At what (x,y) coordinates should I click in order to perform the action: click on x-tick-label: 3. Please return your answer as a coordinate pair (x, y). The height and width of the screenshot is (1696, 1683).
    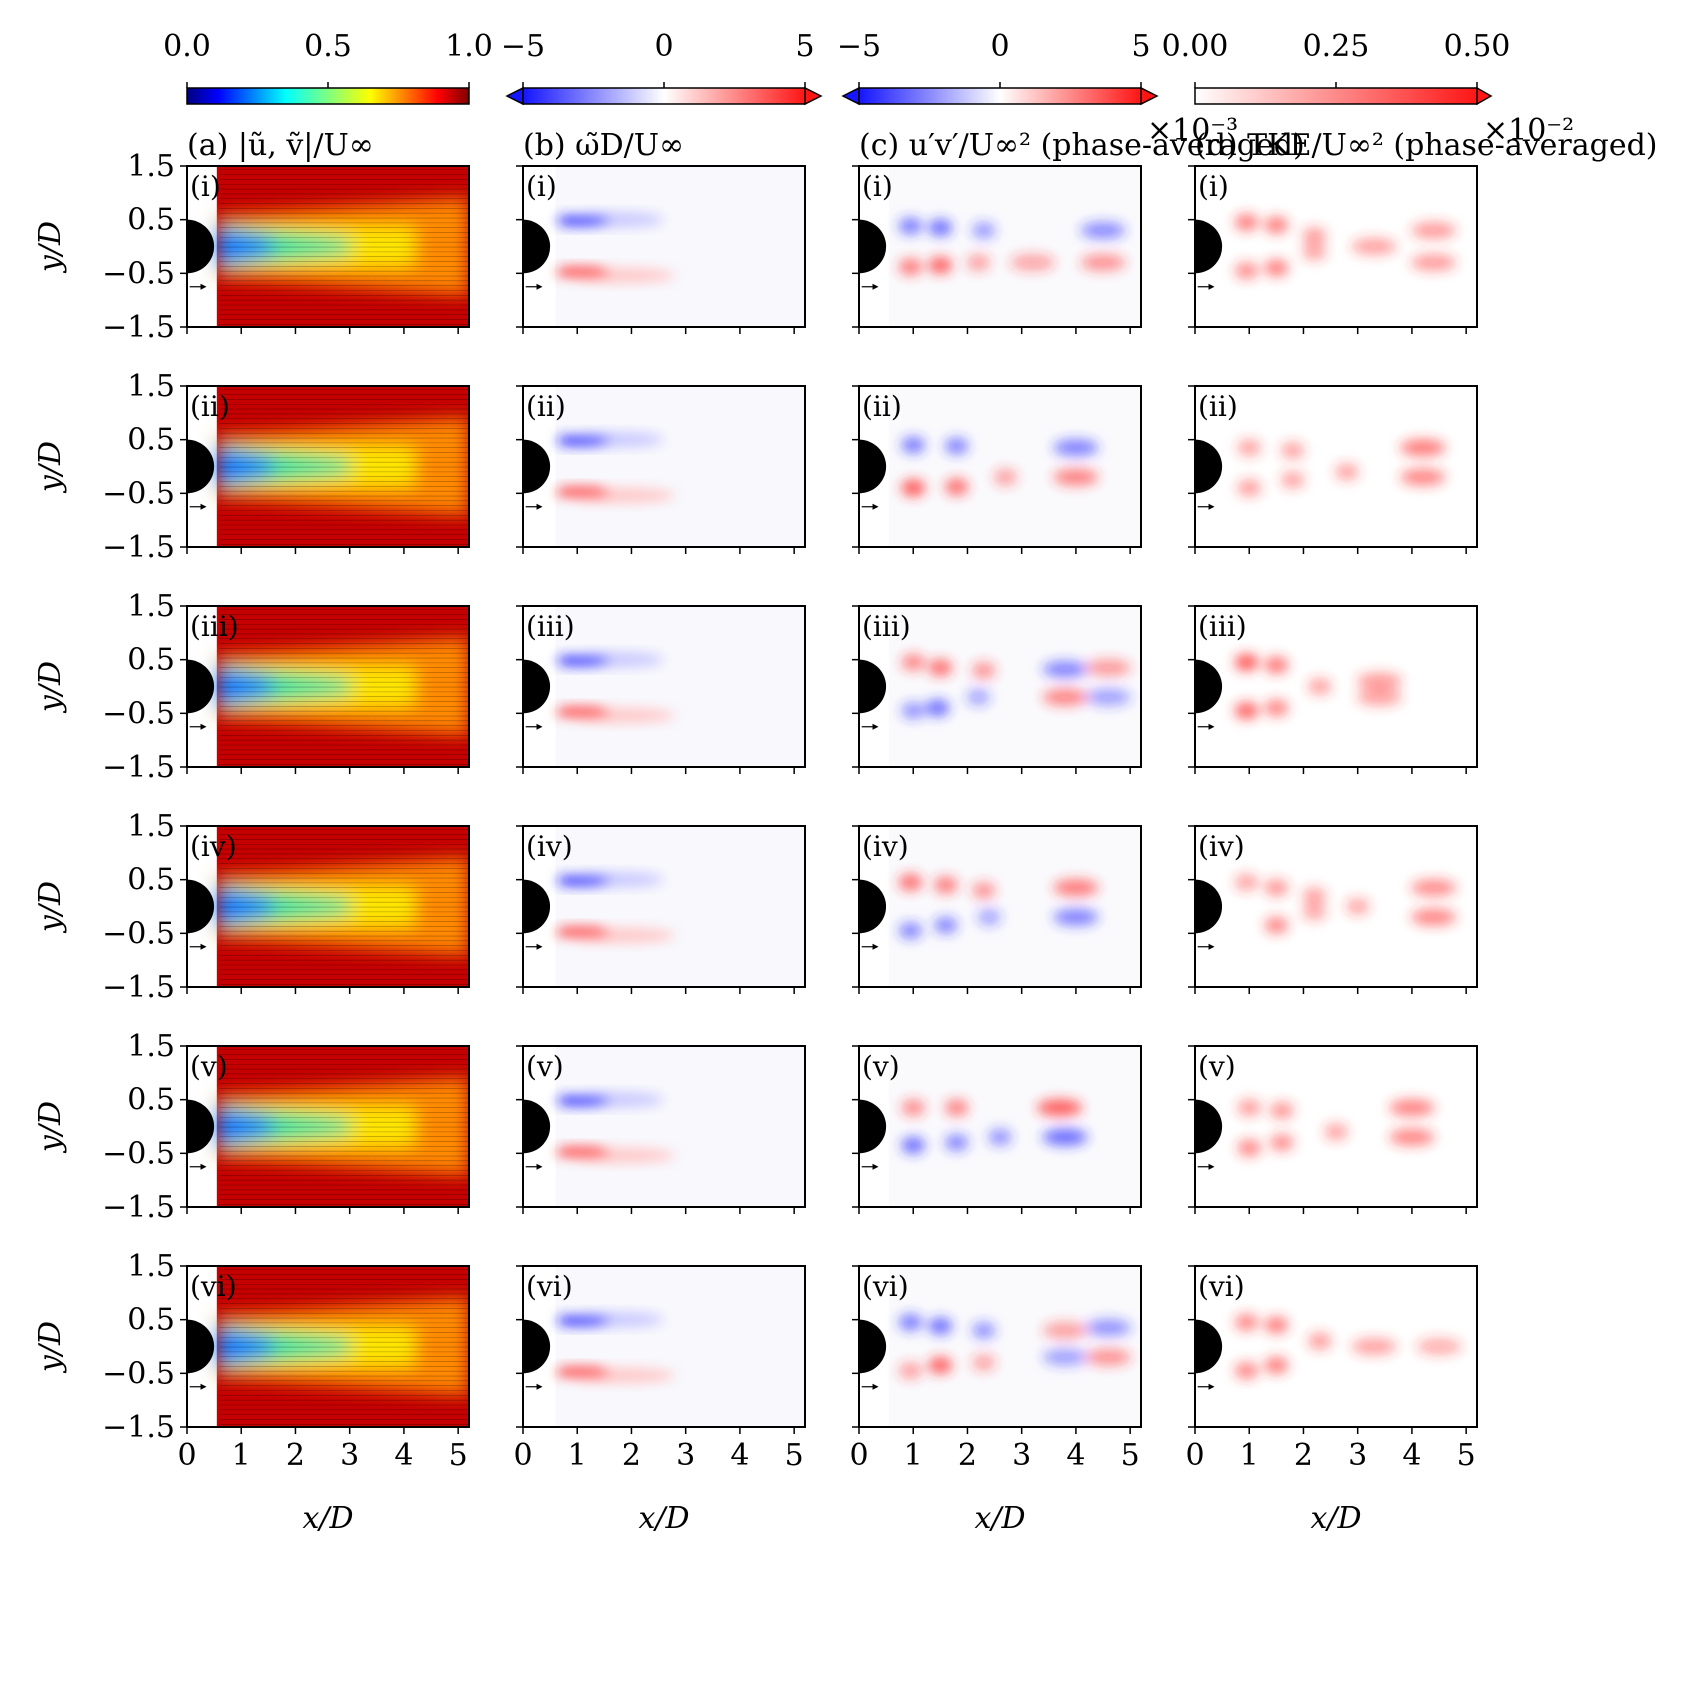
    Looking at the image, I should click on (1357, 1455).